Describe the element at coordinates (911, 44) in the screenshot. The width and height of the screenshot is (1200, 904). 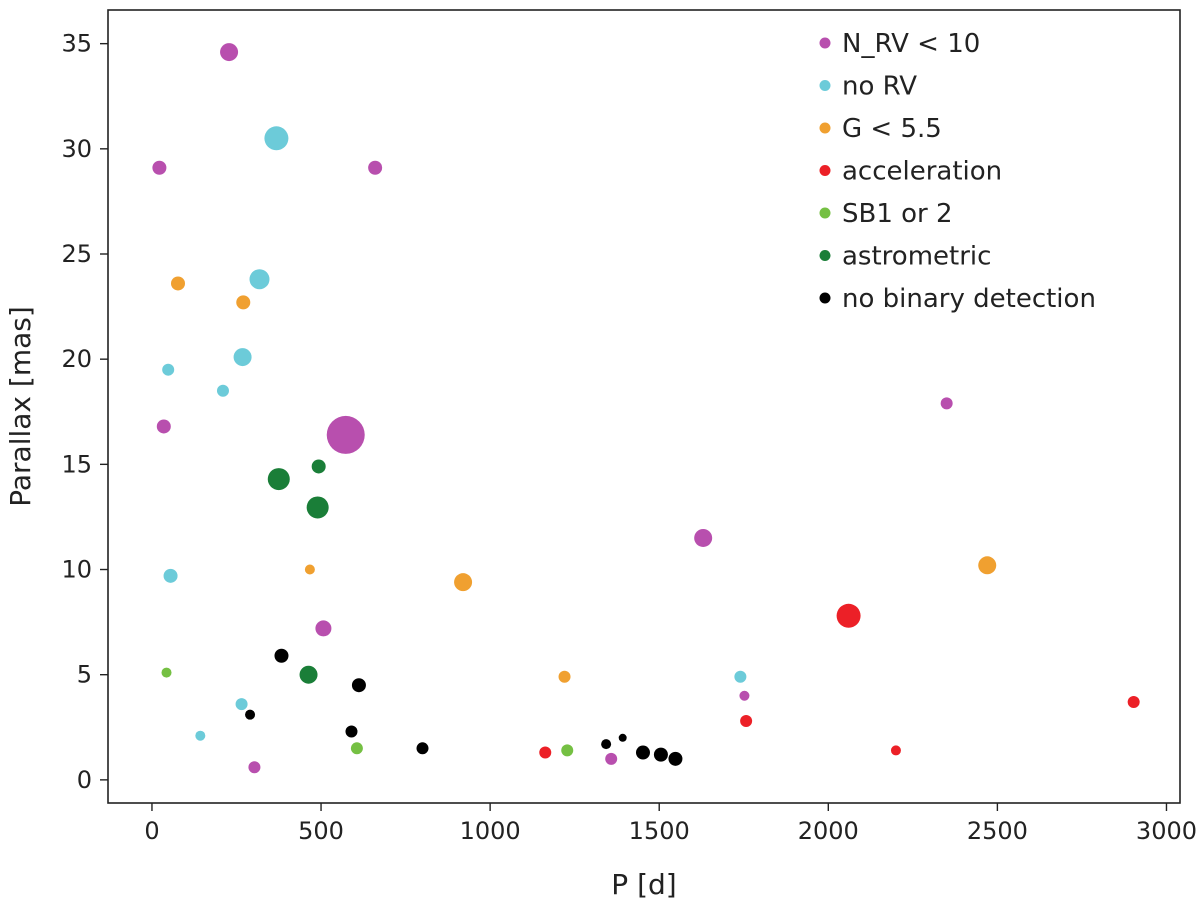
I see `legend-label: N_RV < 10` at that location.